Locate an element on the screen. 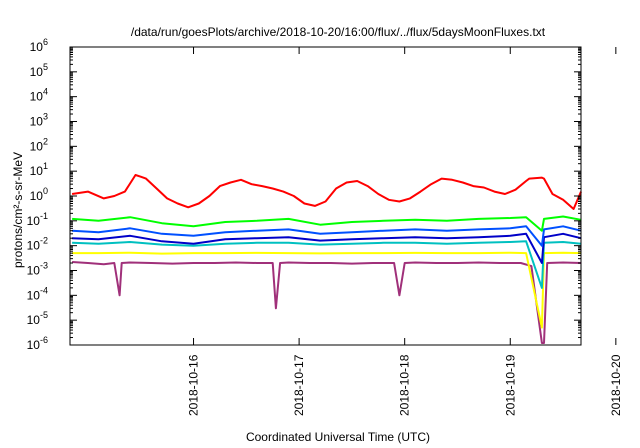  y-tick-exponent: 3 is located at coordinates (45, 117).